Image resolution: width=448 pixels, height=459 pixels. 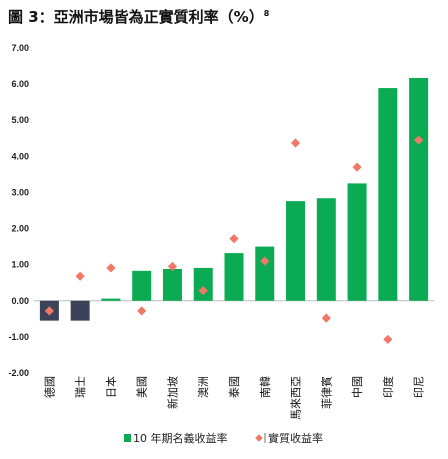 What do you see at coordinates (388, 387) in the screenshot?
I see `category-label: 印度` at bounding box center [388, 387].